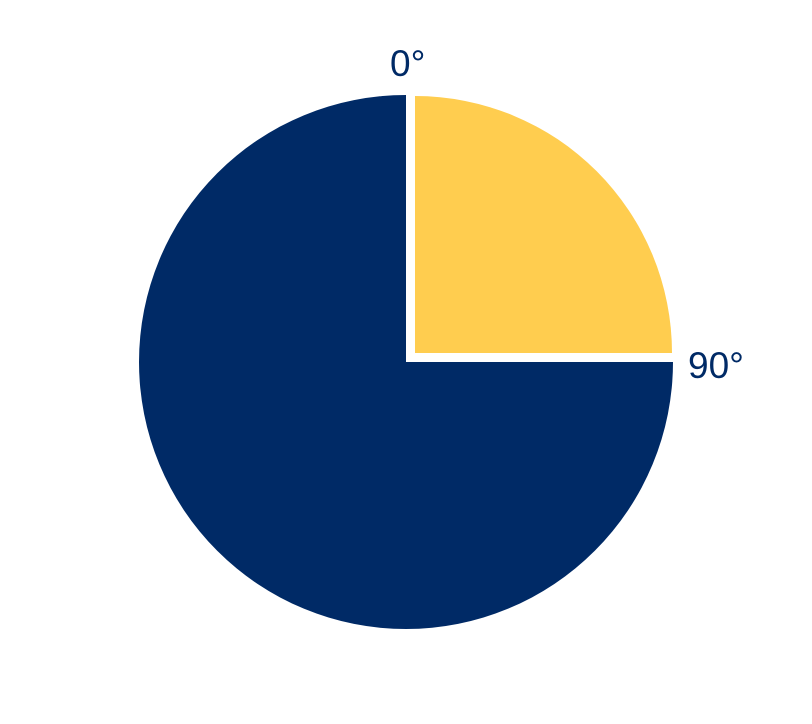  I want to click on ninety-degree-label: 90°, so click(716, 365).